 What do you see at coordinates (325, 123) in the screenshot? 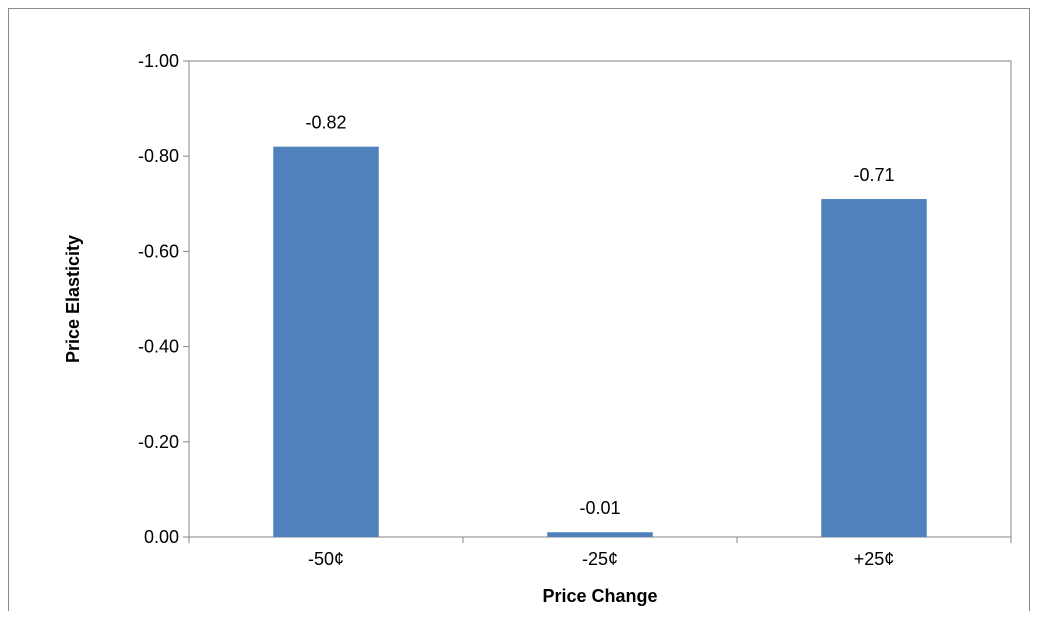
I see `bar-data-label: -0.82` at bounding box center [325, 123].